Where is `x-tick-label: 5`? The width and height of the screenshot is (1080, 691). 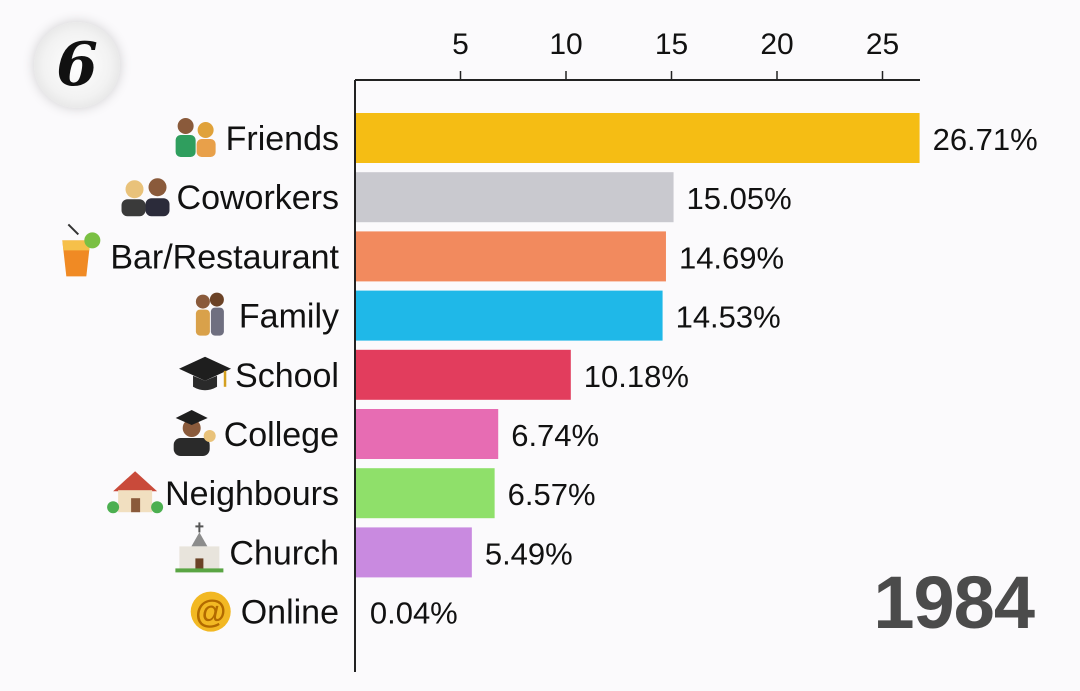 x-tick-label: 5 is located at coordinates (460, 44).